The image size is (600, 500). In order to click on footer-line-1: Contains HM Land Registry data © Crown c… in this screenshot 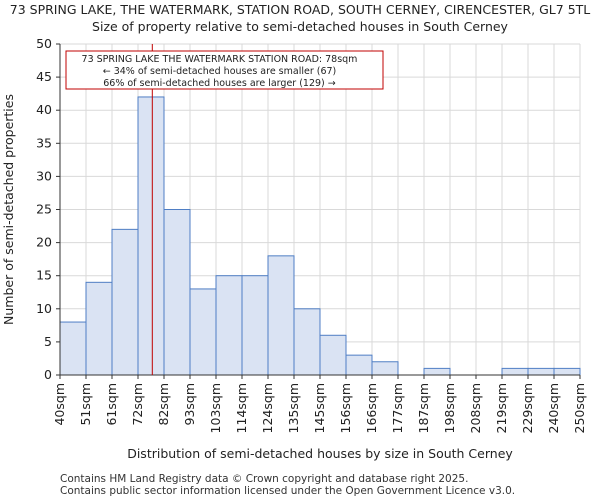, I will do `click(264, 479)`.